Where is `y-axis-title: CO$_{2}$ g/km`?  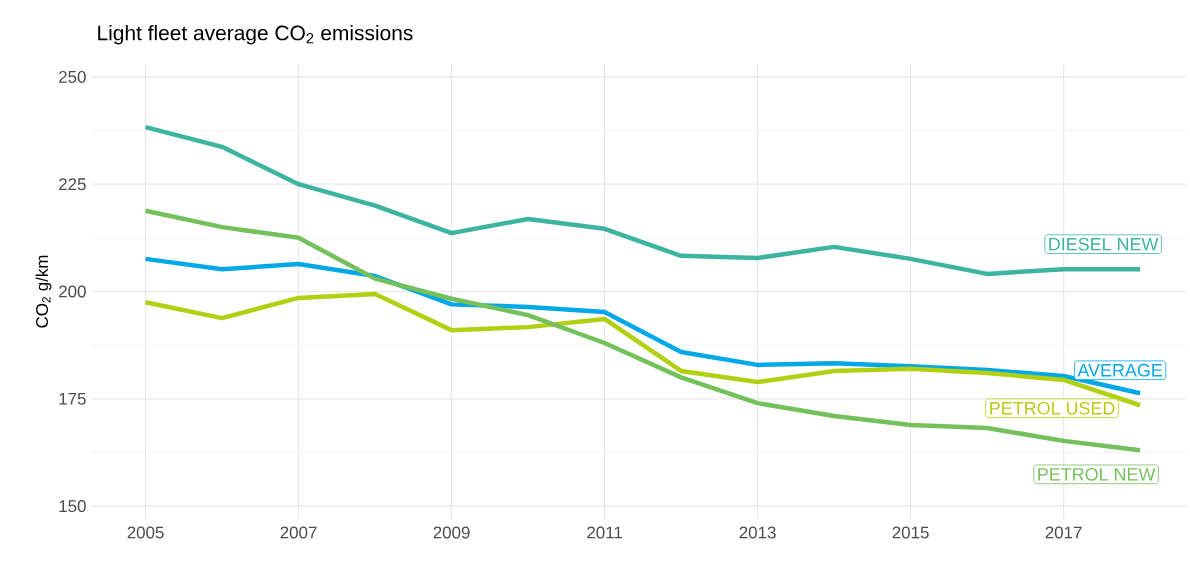 y-axis-title: CO$_{2}$ g/km is located at coordinates (43, 291).